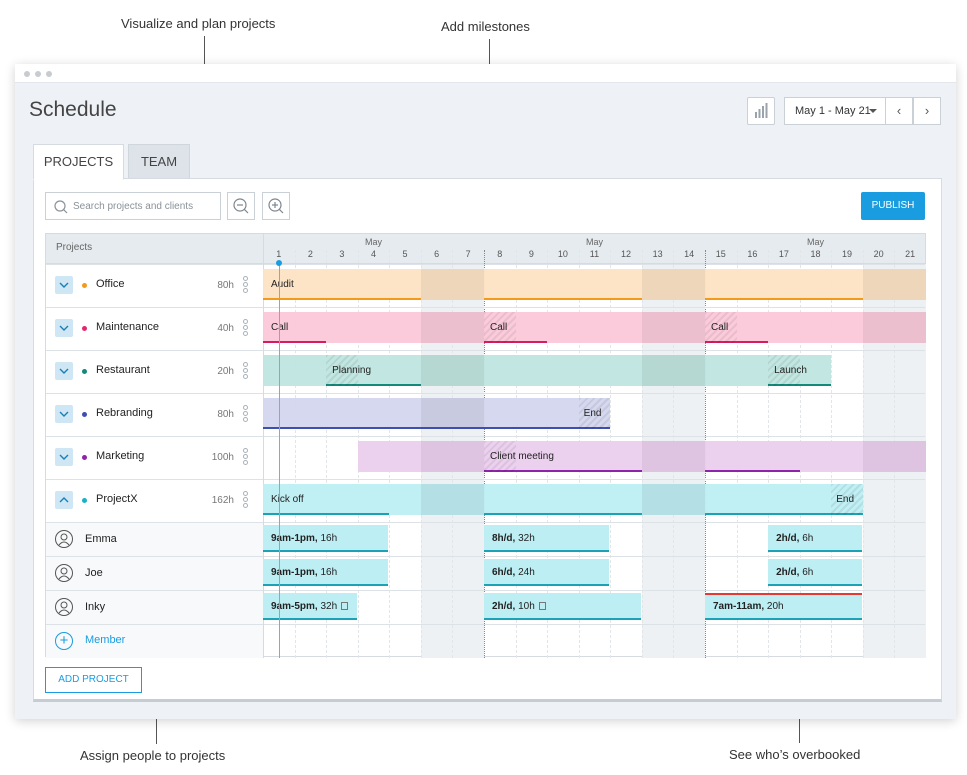  What do you see at coordinates (893, 206) in the screenshot?
I see `publish-button: PUBLISH` at bounding box center [893, 206].